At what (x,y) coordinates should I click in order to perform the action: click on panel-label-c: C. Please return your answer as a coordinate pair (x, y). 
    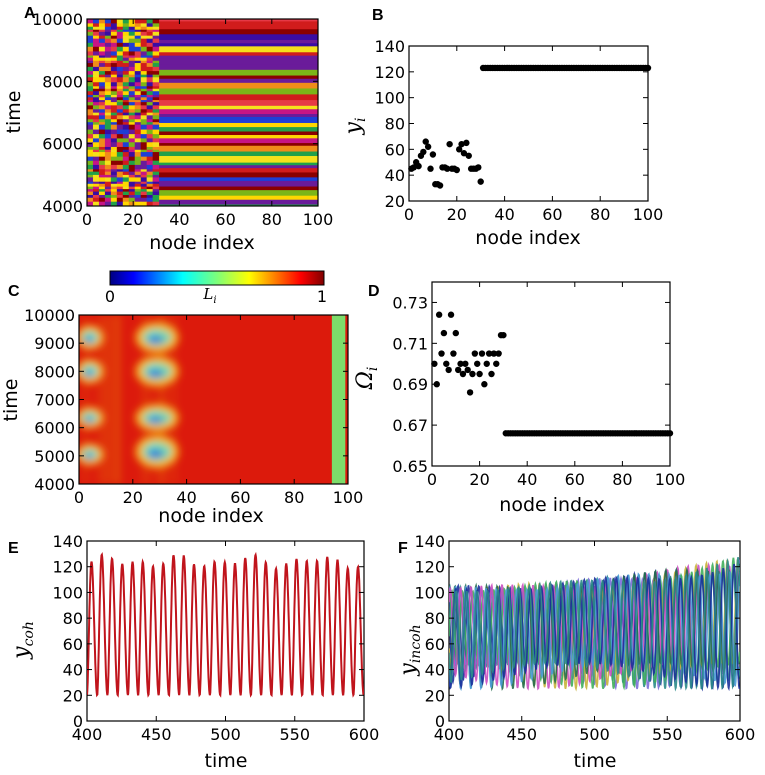
    Looking at the image, I should click on (14, 291).